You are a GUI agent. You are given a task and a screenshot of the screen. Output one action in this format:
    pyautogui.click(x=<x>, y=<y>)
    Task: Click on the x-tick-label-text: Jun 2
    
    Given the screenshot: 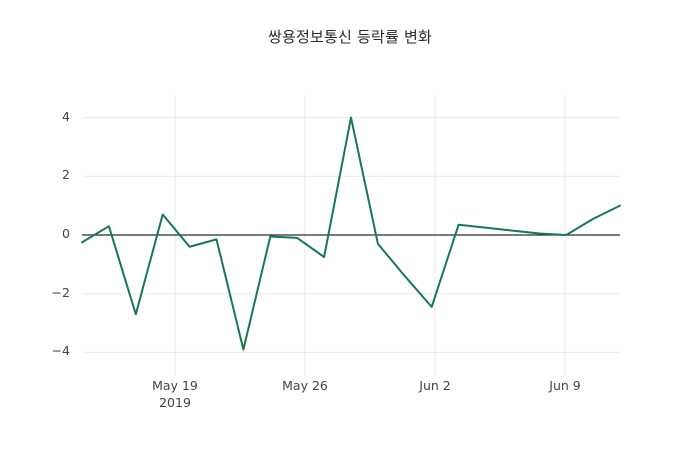 What is the action you would take?
    pyautogui.click(x=435, y=385)
    